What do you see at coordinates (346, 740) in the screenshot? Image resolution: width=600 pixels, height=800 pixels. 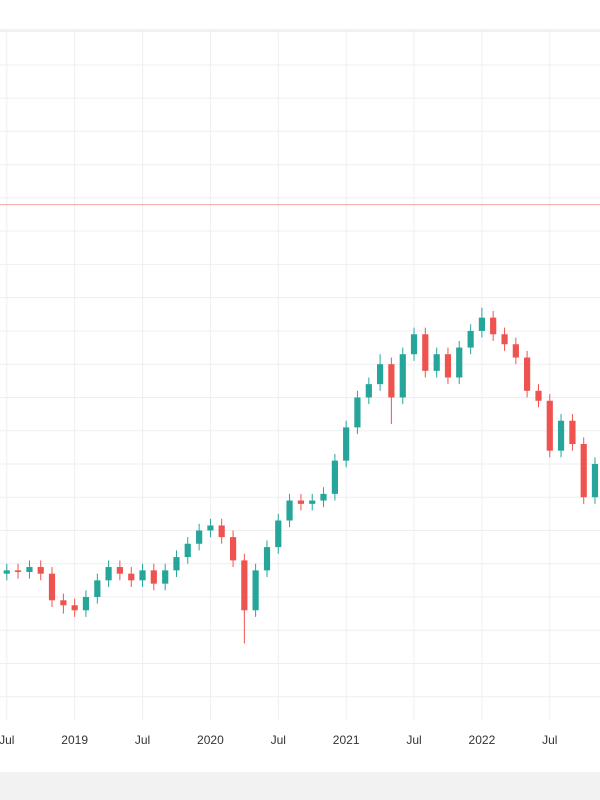 I see `x-tick-label: 2021` at bounding box center [346, 740].